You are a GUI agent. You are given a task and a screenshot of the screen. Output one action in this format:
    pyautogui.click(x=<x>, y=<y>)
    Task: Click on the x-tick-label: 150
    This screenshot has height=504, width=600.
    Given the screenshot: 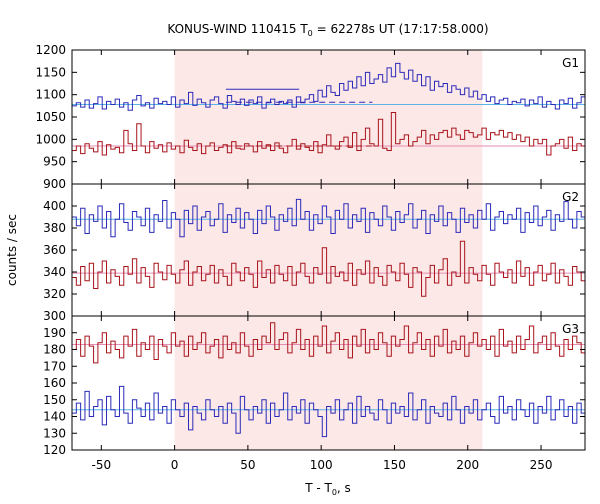 What is the action you would take?
    pyautogui.click(x=394, y=465)
    